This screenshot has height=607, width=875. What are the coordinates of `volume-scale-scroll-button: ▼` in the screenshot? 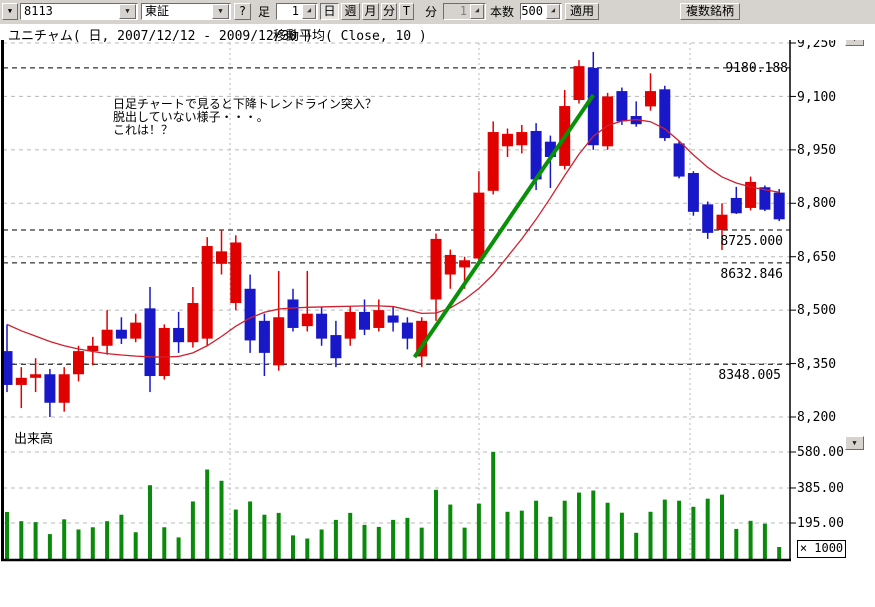 It's located at (854, 443).